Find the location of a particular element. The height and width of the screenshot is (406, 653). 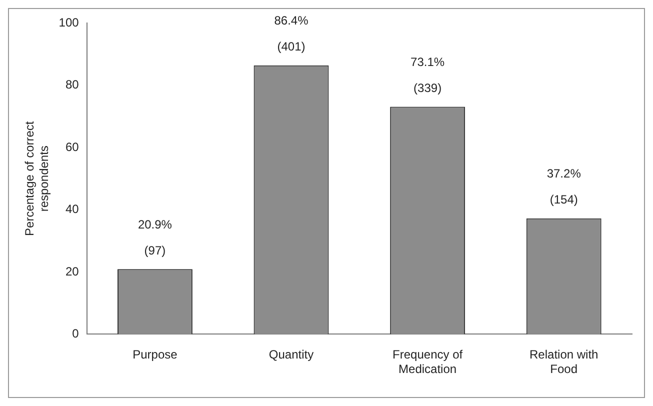

data-label: 37.2% (154) is located at coordinates (564, 186).